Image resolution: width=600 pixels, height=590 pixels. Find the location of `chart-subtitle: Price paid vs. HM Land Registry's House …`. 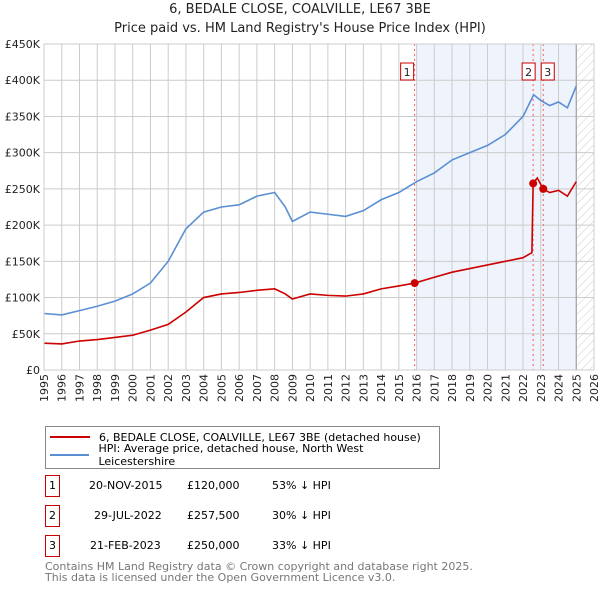

chart-subtitle: Price paid vs. HM Land Registry's House … is located at coordinates (300, 28).